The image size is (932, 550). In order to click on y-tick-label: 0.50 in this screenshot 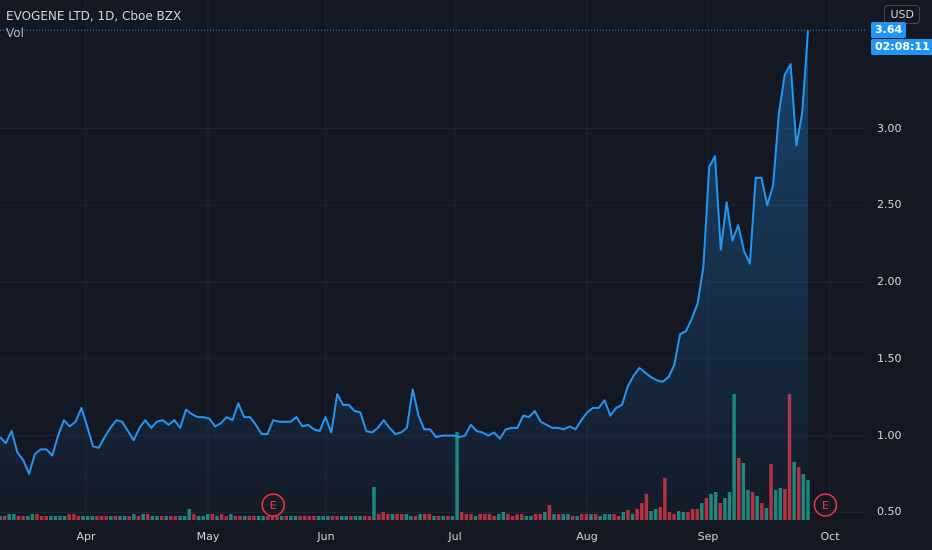, I will do `click(889, 512)`.